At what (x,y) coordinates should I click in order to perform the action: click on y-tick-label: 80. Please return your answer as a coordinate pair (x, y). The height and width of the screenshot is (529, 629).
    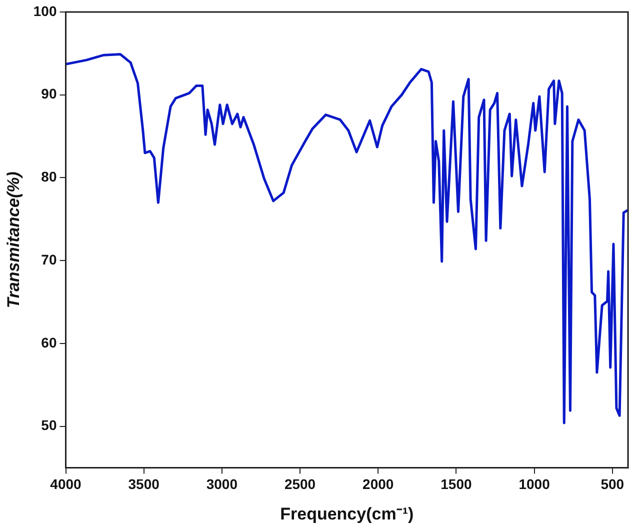
    Looking at the image, I should click on (49, 176).